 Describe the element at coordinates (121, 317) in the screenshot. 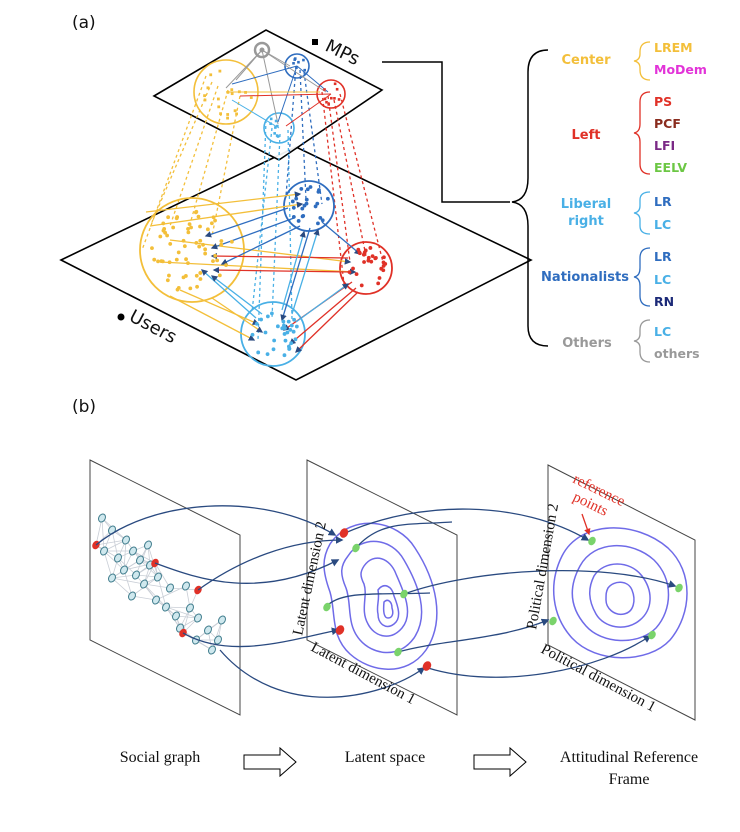

I see `users-legend-marker` at that location.